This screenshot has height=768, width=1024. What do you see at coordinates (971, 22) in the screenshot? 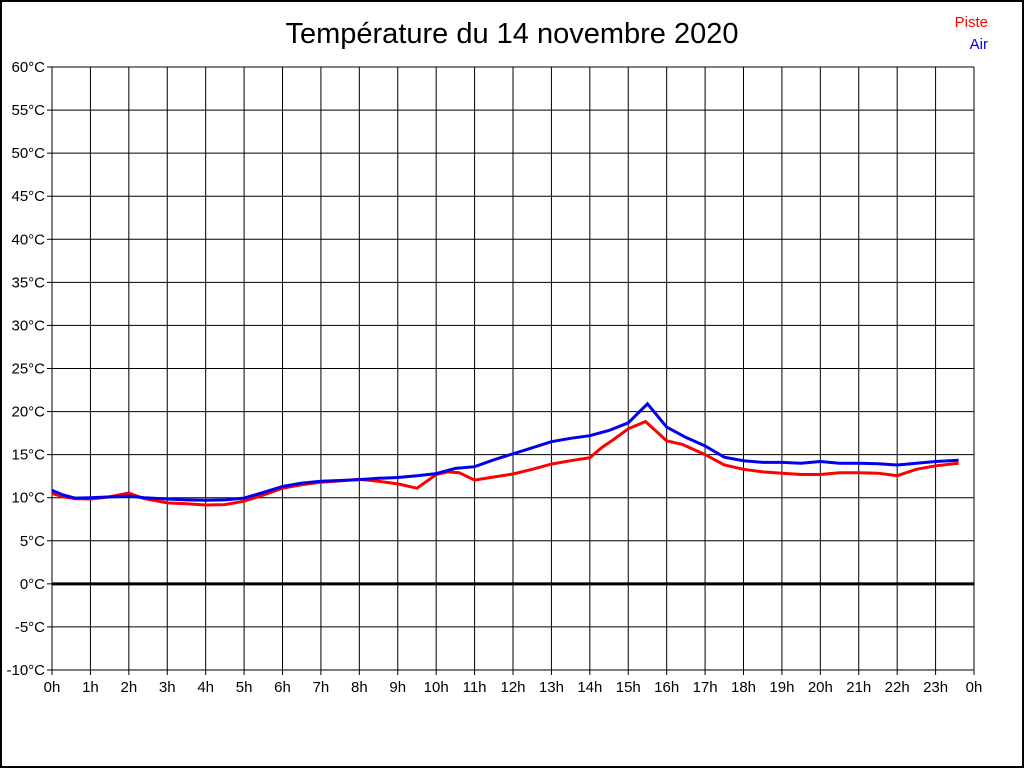
I see `legend-item-piste: Piste` at bounding box center [971, 22].